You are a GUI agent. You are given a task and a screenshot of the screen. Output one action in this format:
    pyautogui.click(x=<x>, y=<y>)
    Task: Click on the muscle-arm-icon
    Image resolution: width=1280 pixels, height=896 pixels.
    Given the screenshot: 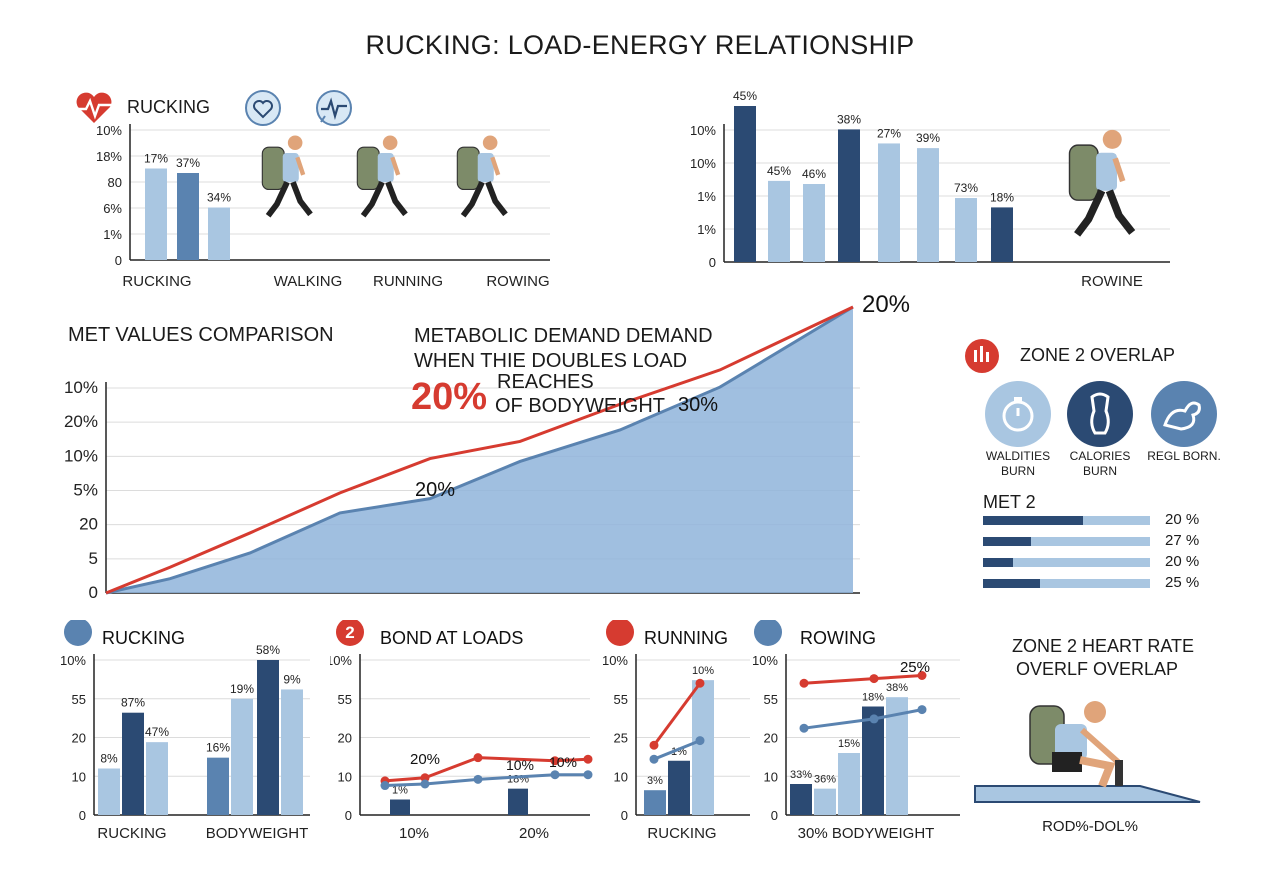 What is the action you would take?
    pyautogui.click(x=1182, y=416)
    